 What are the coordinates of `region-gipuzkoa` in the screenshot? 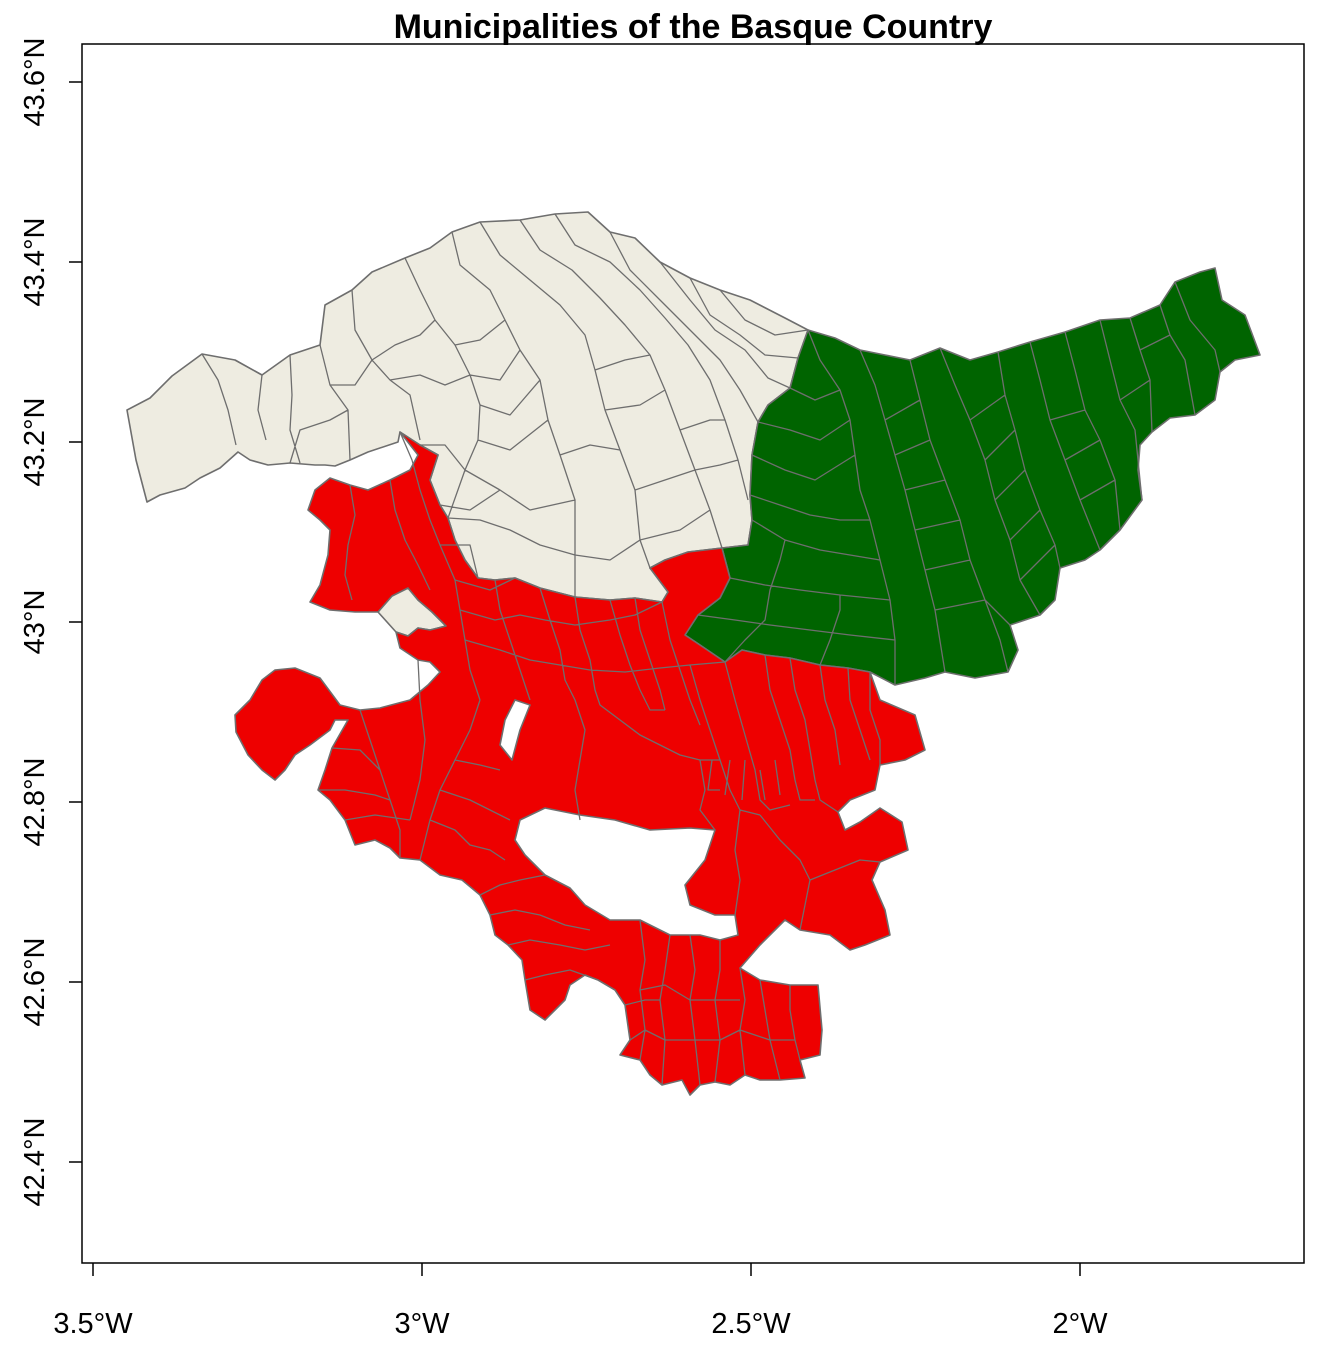 It's located at (972, 476).